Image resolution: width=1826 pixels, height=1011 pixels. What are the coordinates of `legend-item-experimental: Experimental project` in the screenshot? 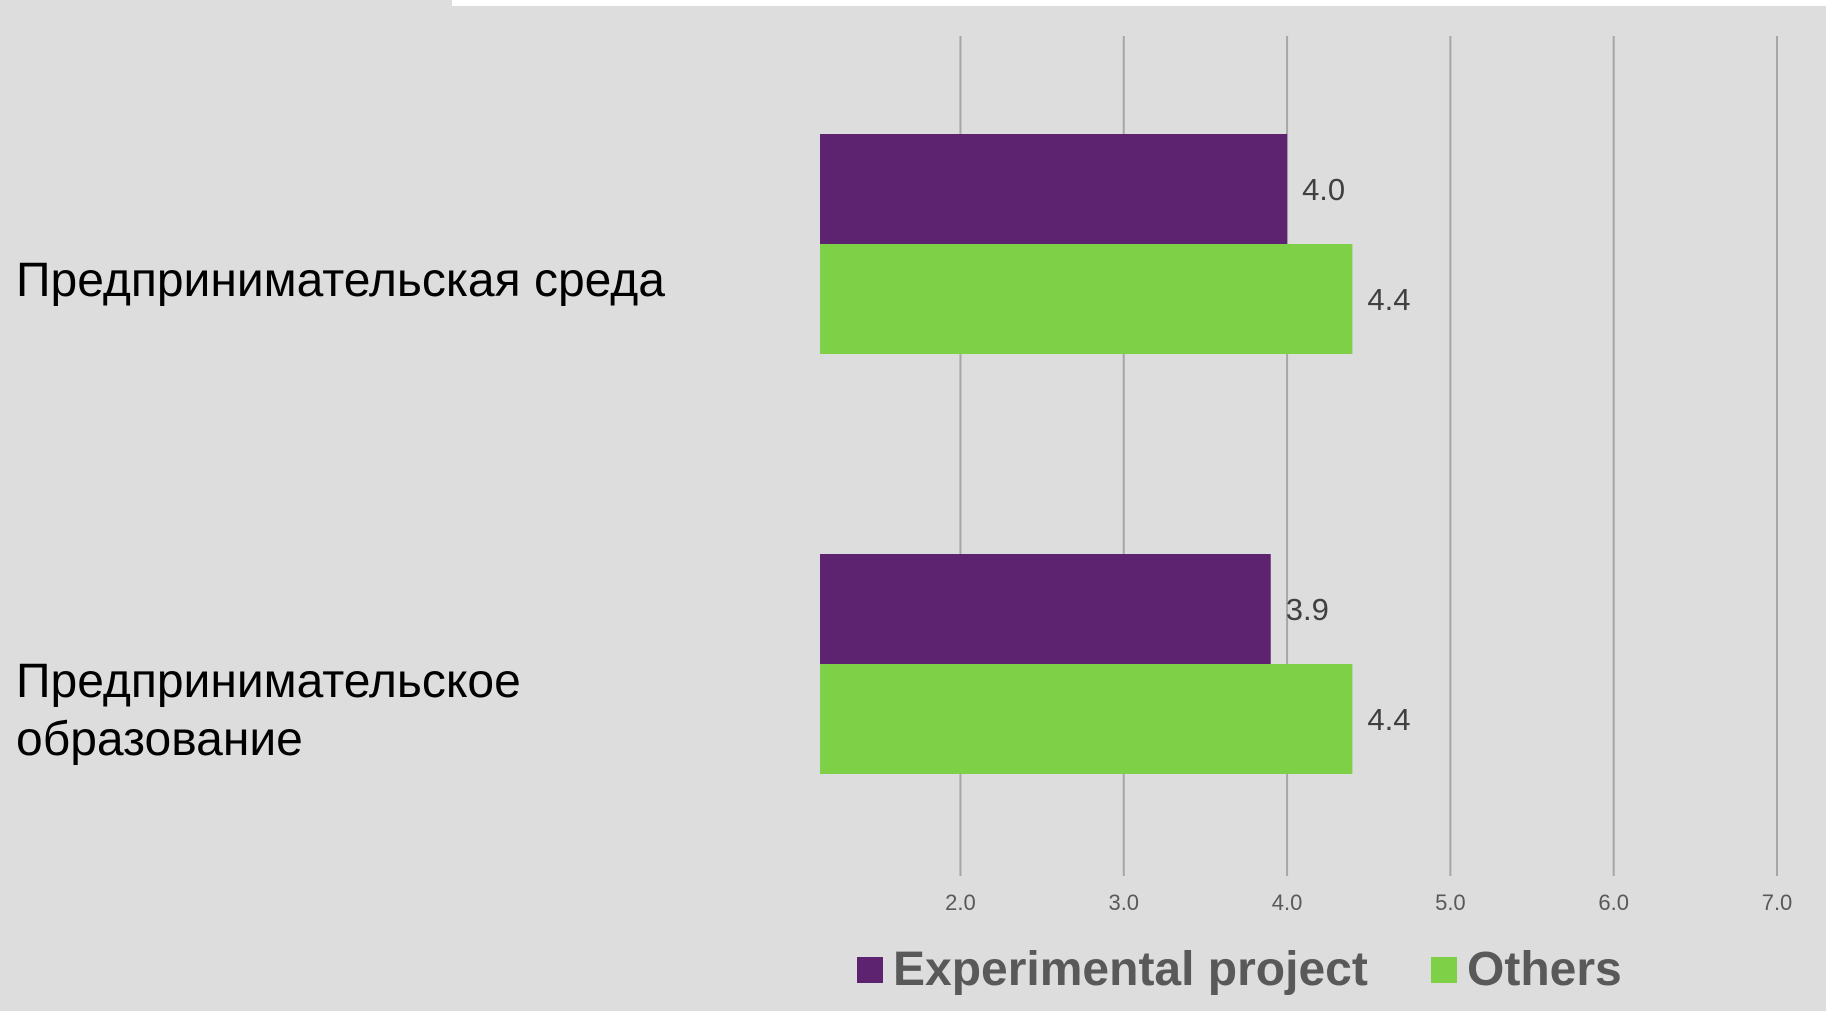 It's located at (1112, 970).